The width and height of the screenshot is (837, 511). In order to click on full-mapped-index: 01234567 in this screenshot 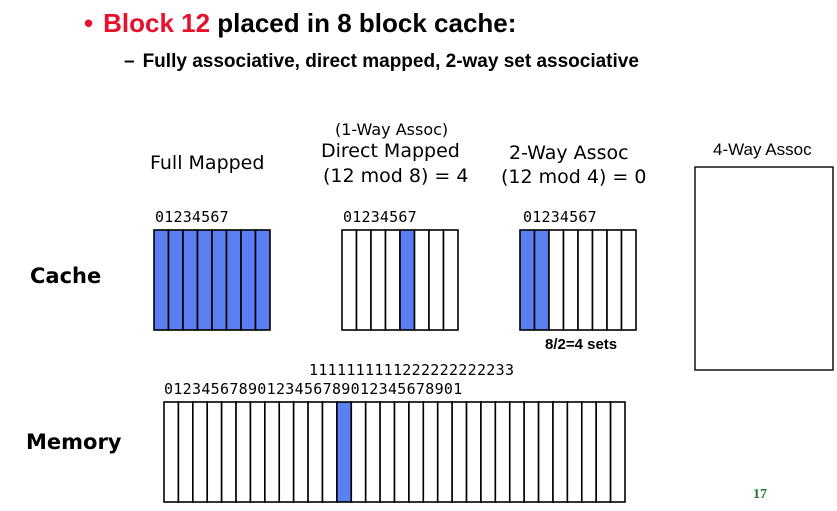, I will do `click(192, 217)`.